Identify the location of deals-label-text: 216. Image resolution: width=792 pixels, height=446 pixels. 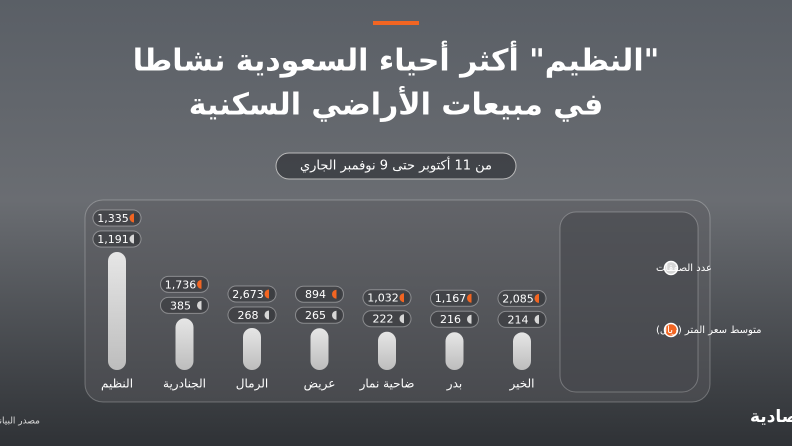
(450, 319).